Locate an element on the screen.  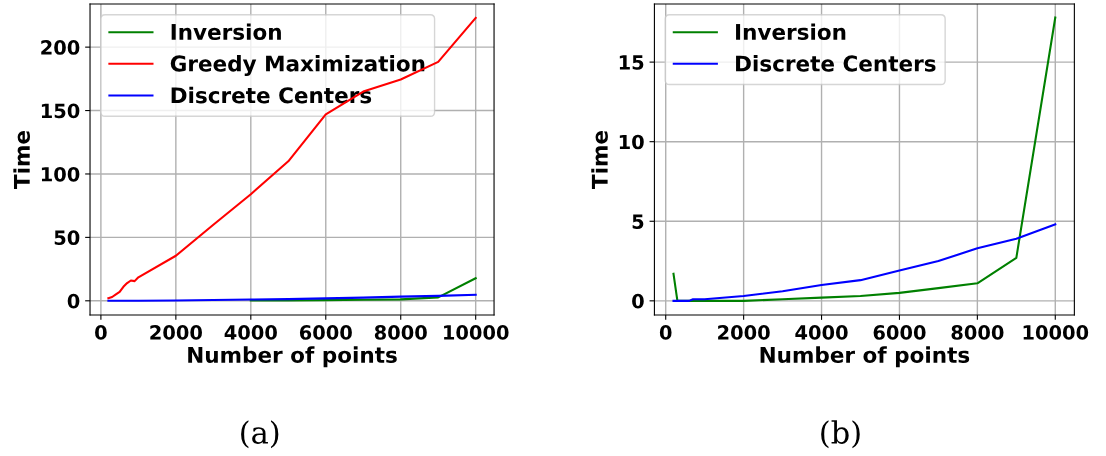
y-tick-label: 15 is located at coordinates (631, 62).